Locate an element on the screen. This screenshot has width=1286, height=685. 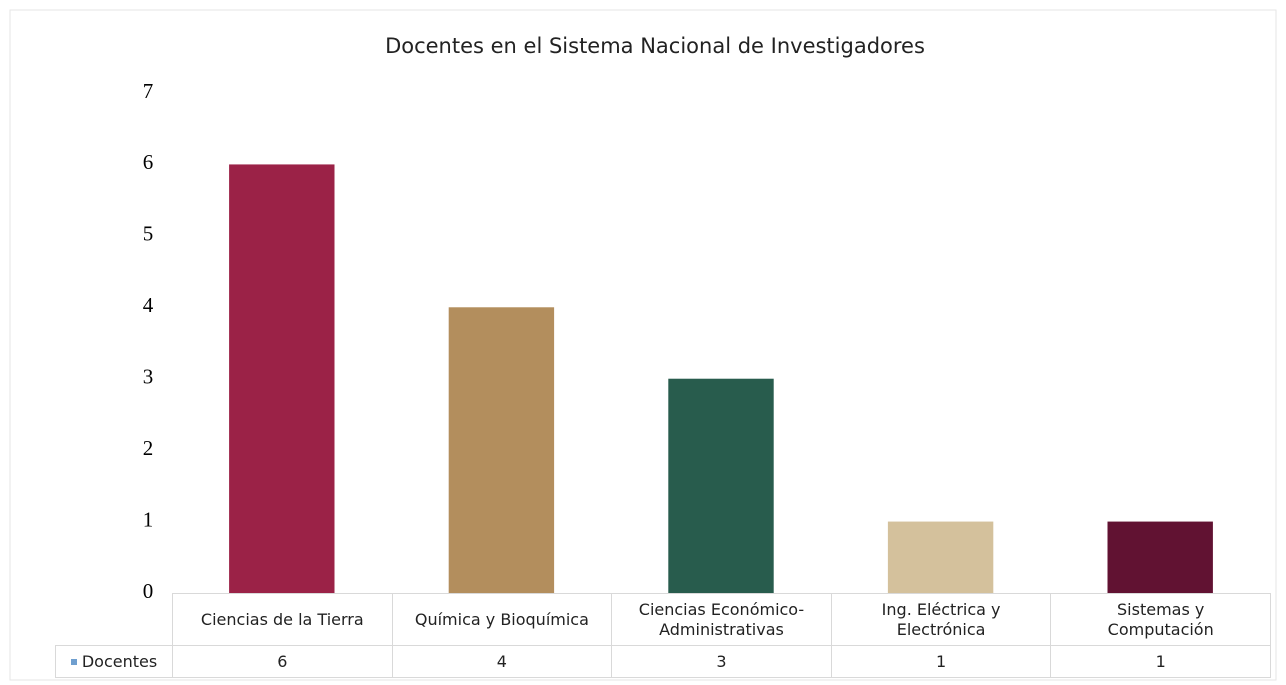
y-tick-label: 1 is located at coordinates (148, 519).